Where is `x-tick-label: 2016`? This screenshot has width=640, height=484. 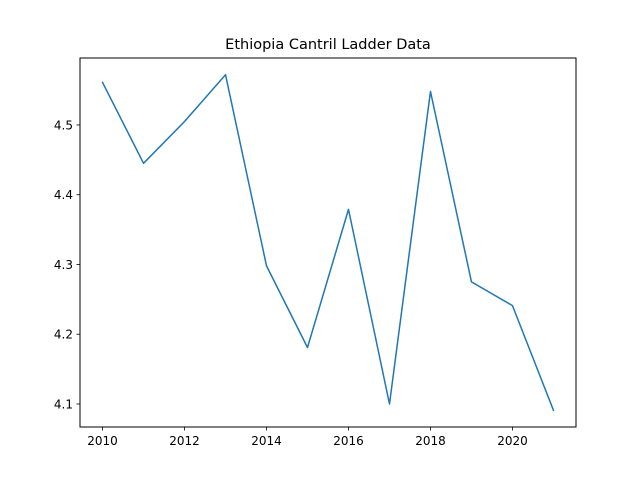 x-tick-label: 2016 is located at coordinates (348, 441).